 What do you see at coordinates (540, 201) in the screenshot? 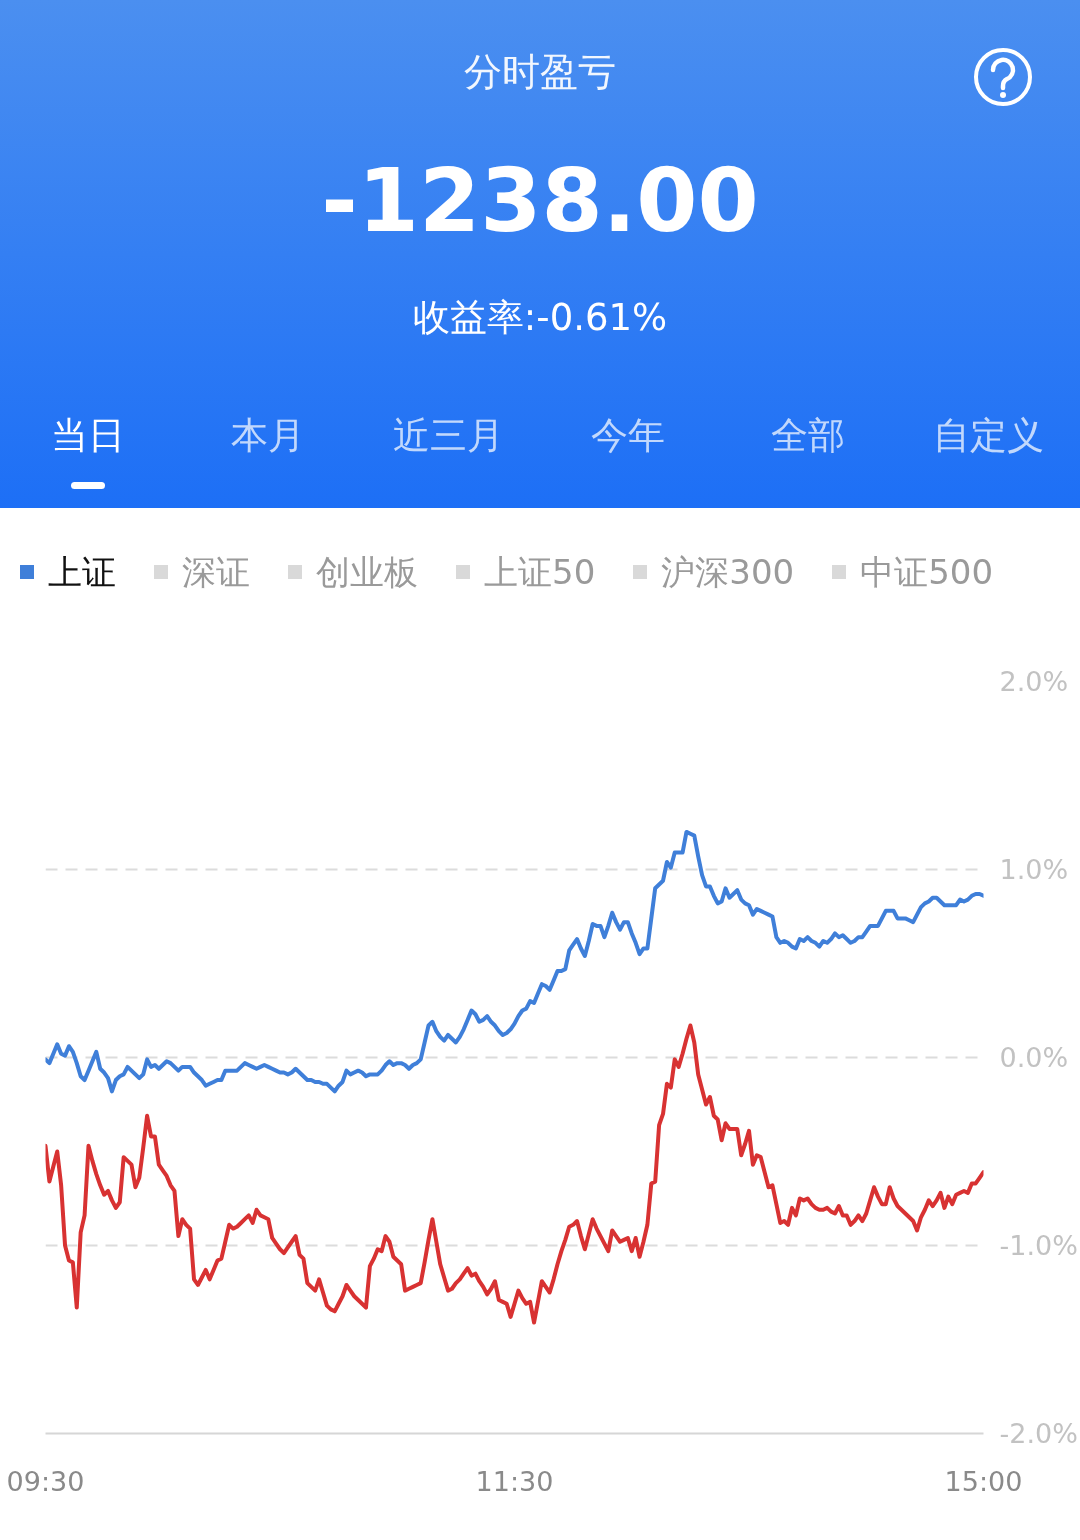
I see `chart-subtitle: -1238.00` at bounding box center [540, 201].